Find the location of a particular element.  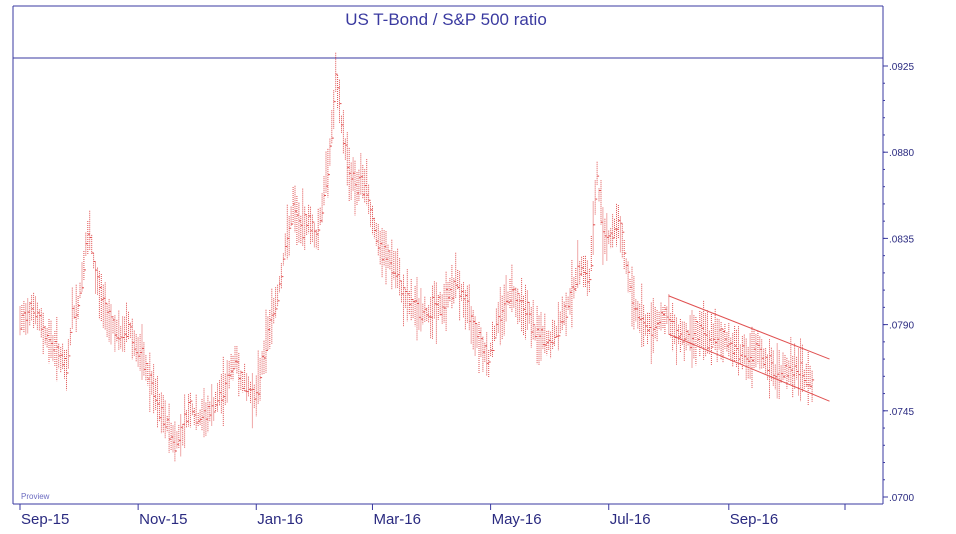

x-tick-label: May-16 is located at coordinates (517, 519).